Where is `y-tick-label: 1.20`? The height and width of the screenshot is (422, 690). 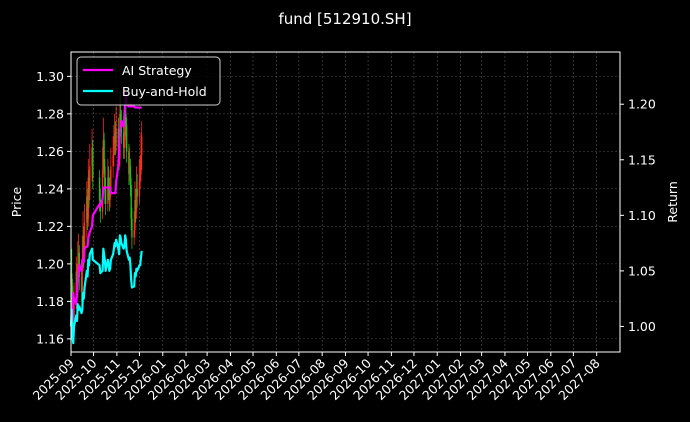 y-tick-label: 1.20 is located at coordinates (50, 263).